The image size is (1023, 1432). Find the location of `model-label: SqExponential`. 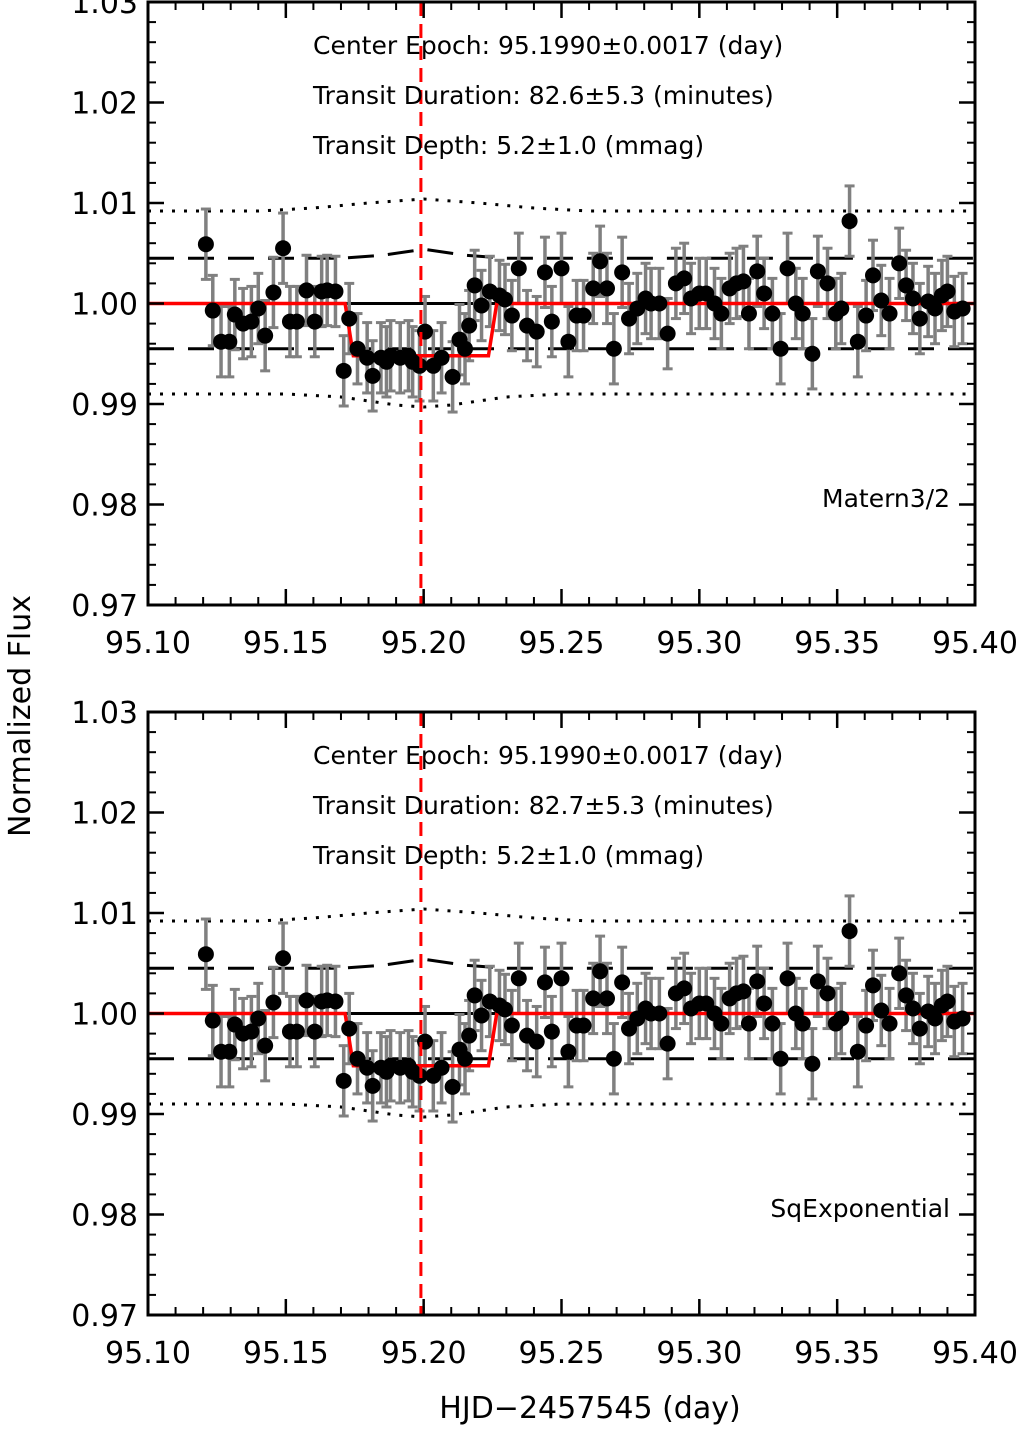

model-label: SqExponential is located at coordinates (860, 1208).